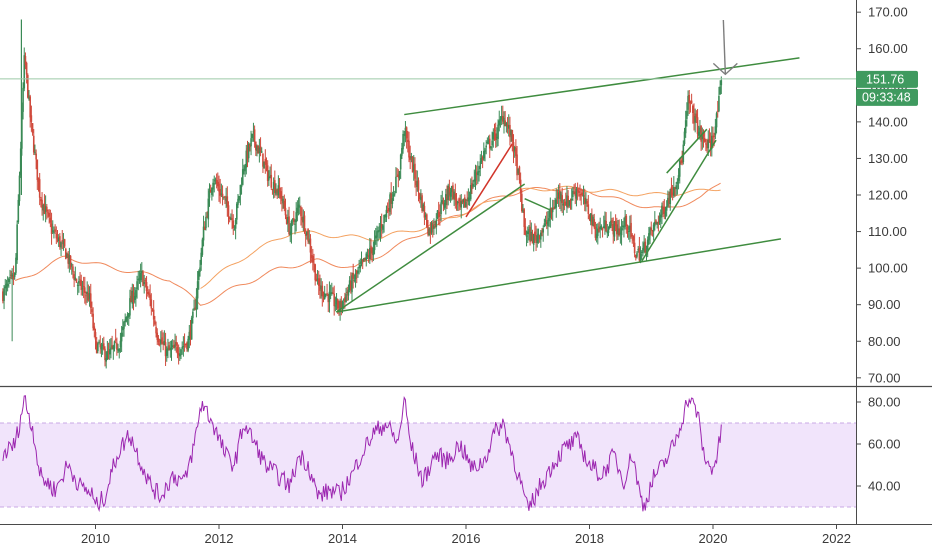  Describe the element at coordinates (884, 486) in the screenshot. I see `rsi-axis-tick-label: 40.00` at that location.